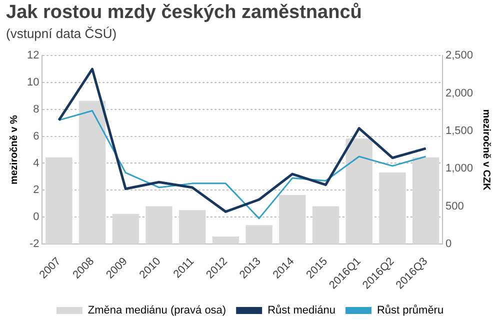 This screenshot has width=500, height=326. Describe the element at coordinates (410, 310) in the screenshot. I see `legend-label: Růst průměru` at that location.